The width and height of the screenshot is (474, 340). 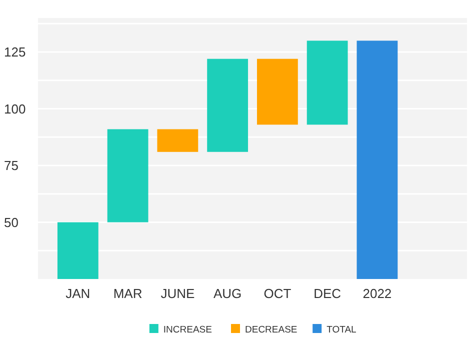 What do you see at coordinates (328, 293) in the screenshot?
I see `x-tick-label: DEC` at bounding box center [328, 293].